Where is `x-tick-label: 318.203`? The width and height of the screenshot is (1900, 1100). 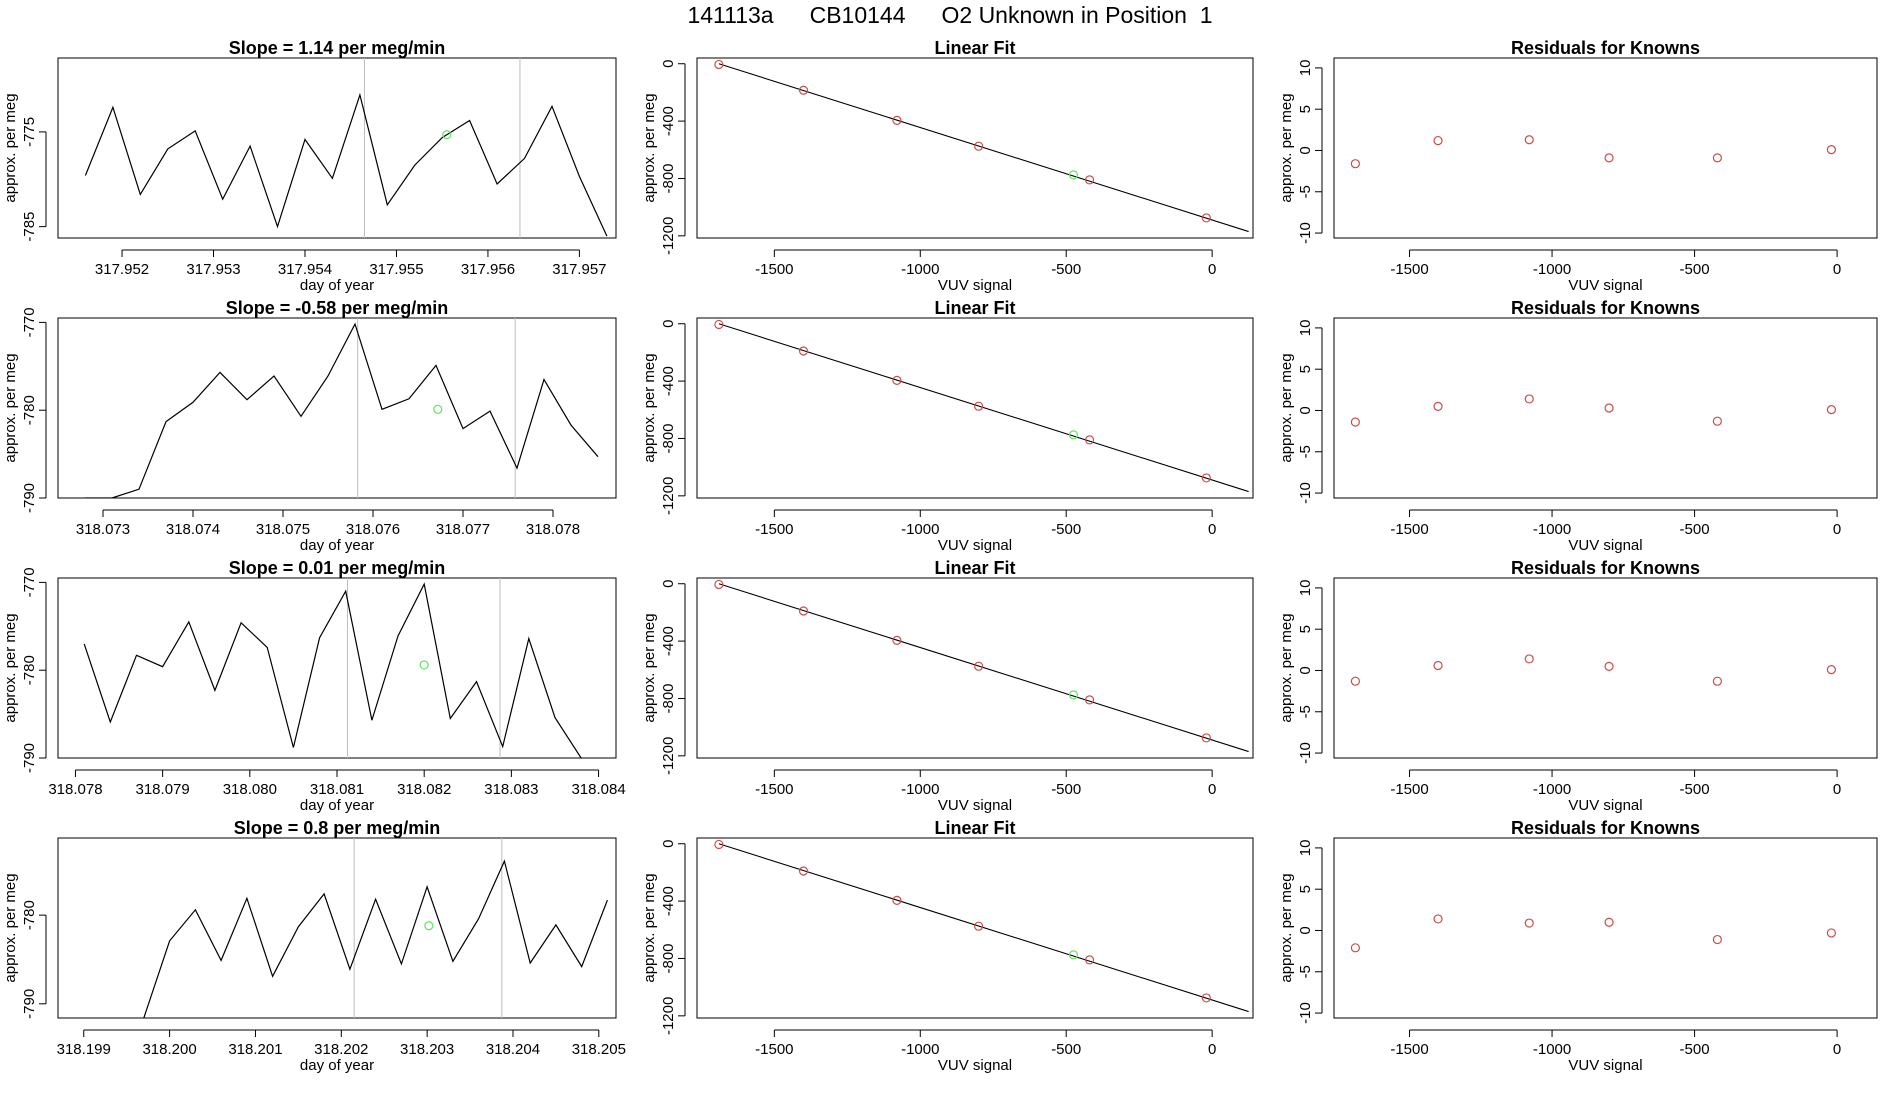
x-tick-label: 318.203 is located at coordinates (427, 1049).